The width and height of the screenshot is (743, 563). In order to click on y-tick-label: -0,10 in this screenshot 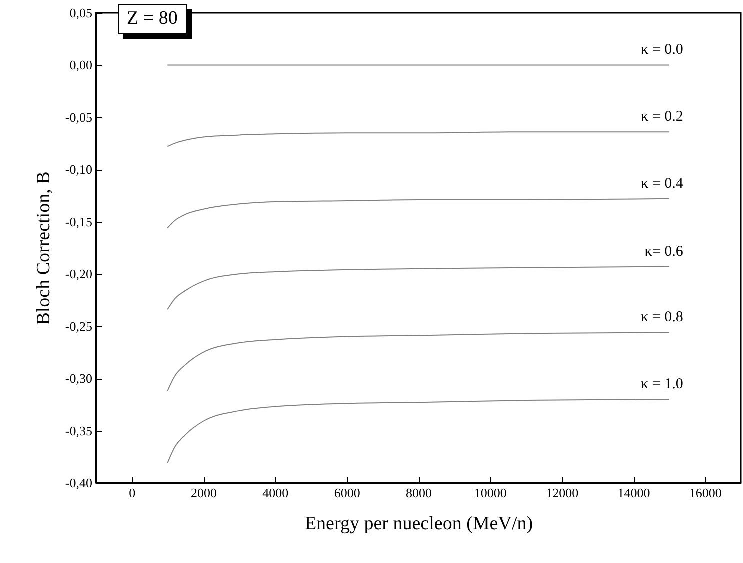, I will do `click(78, 170)`.